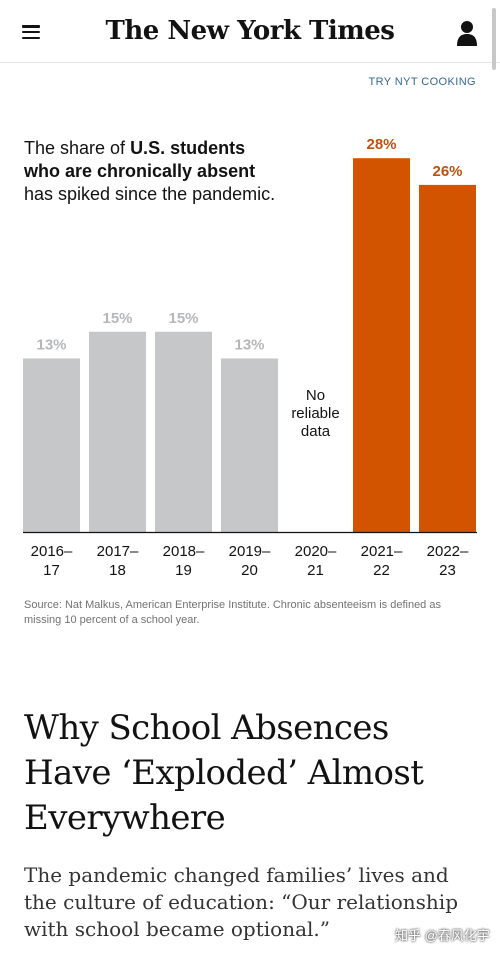  Describe the element at coordinates (183, 318) in the screenshot. I see `bar-value-label-2: 15%` at that location.